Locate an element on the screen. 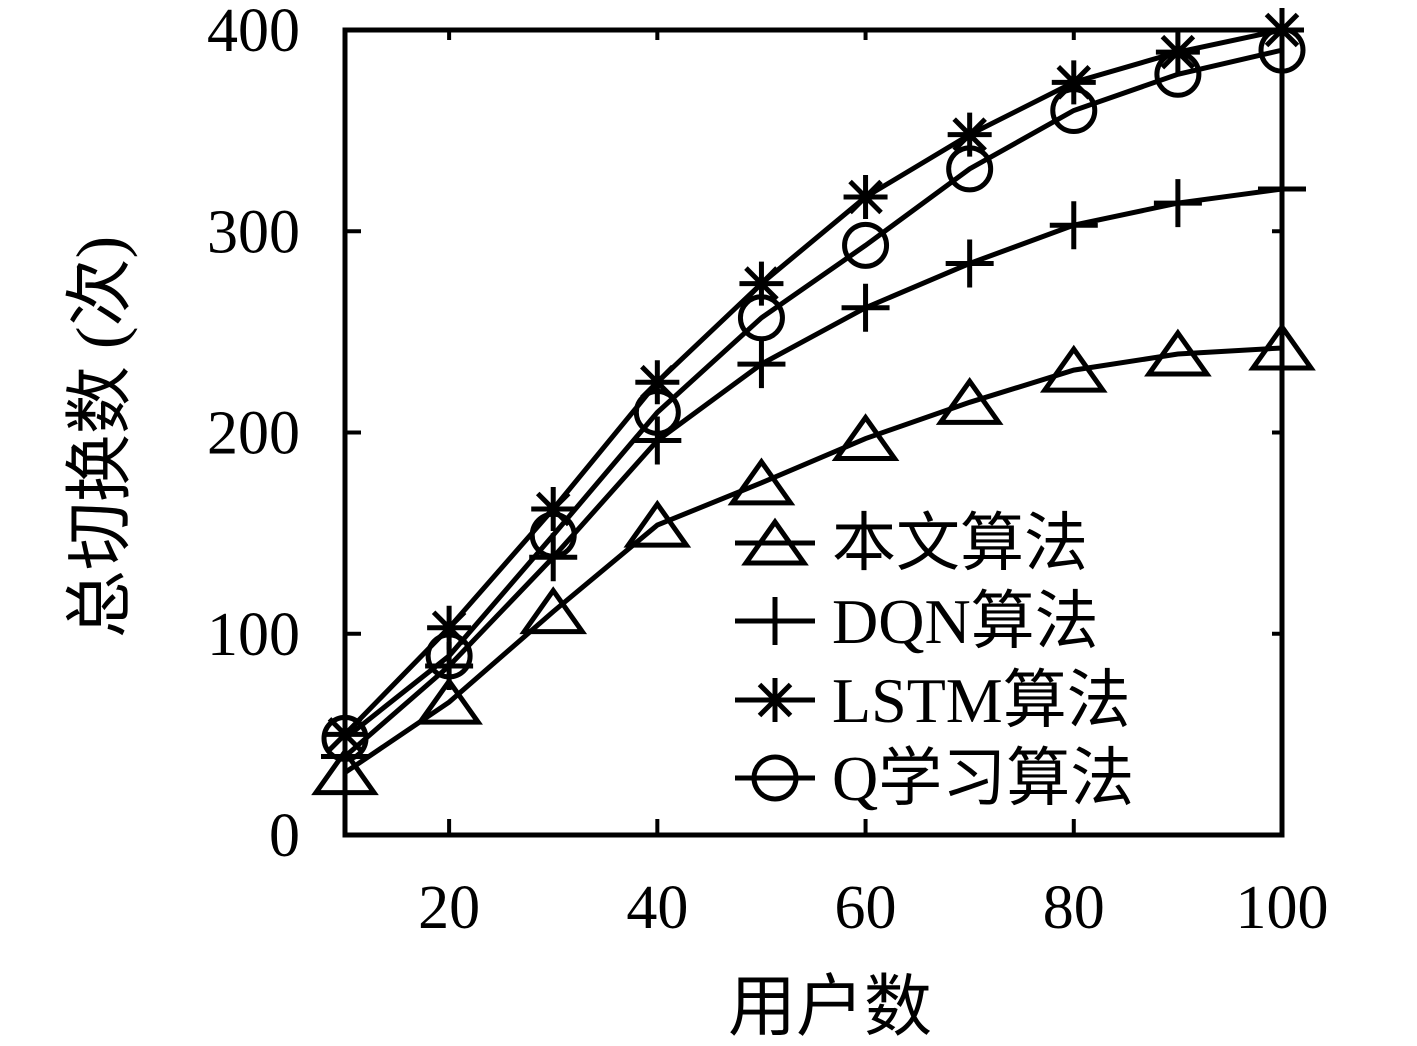 This screenshot has width=1417, height=1046. legend-label: DQN算法 is located at coordinates (965, 621).